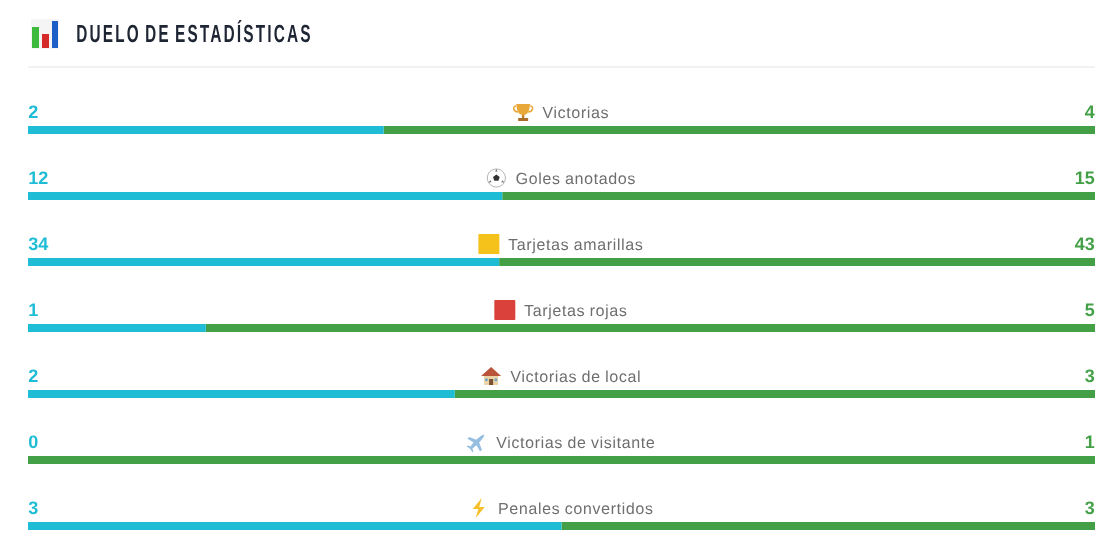  What do you see at coordinates (575, 312) in the screenshot?
I see `y-tick-label: Tarjetas rojas` at bounding box center [575, 312].